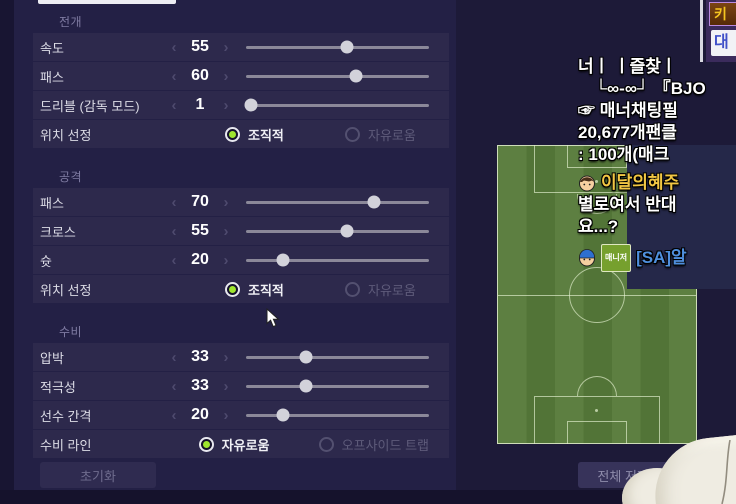 This screenshot has height=504, width=736. What do you see at coordinates (385, 445) in the screenshot?
I see `radio-option-label: 오프사이드 트랩` at bounding box center [385, 445].